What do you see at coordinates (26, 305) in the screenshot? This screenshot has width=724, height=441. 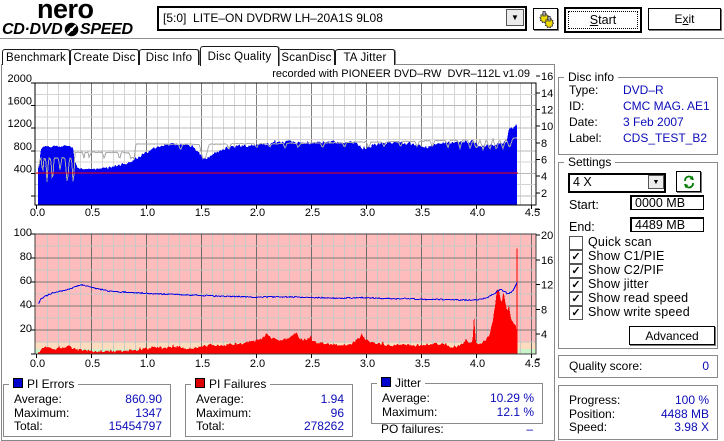 I see `svg-text: 40` at bounding box center [26, 305].